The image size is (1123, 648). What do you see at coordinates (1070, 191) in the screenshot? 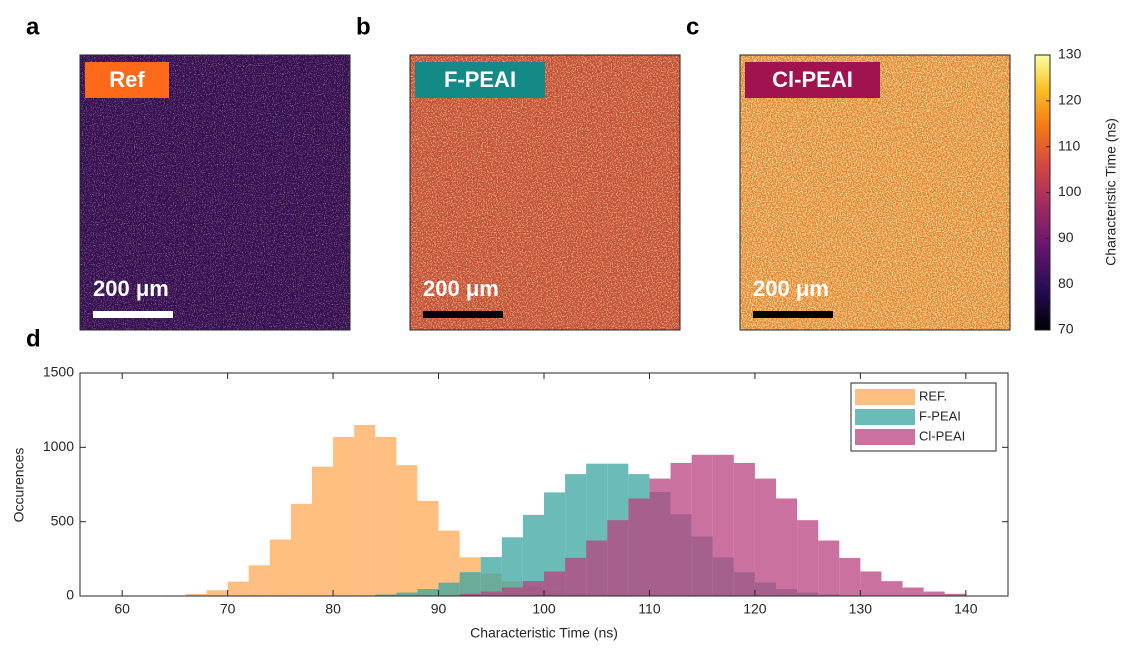
I see `colorbar-tick-label: 100` at bounding box center [1070, 191].